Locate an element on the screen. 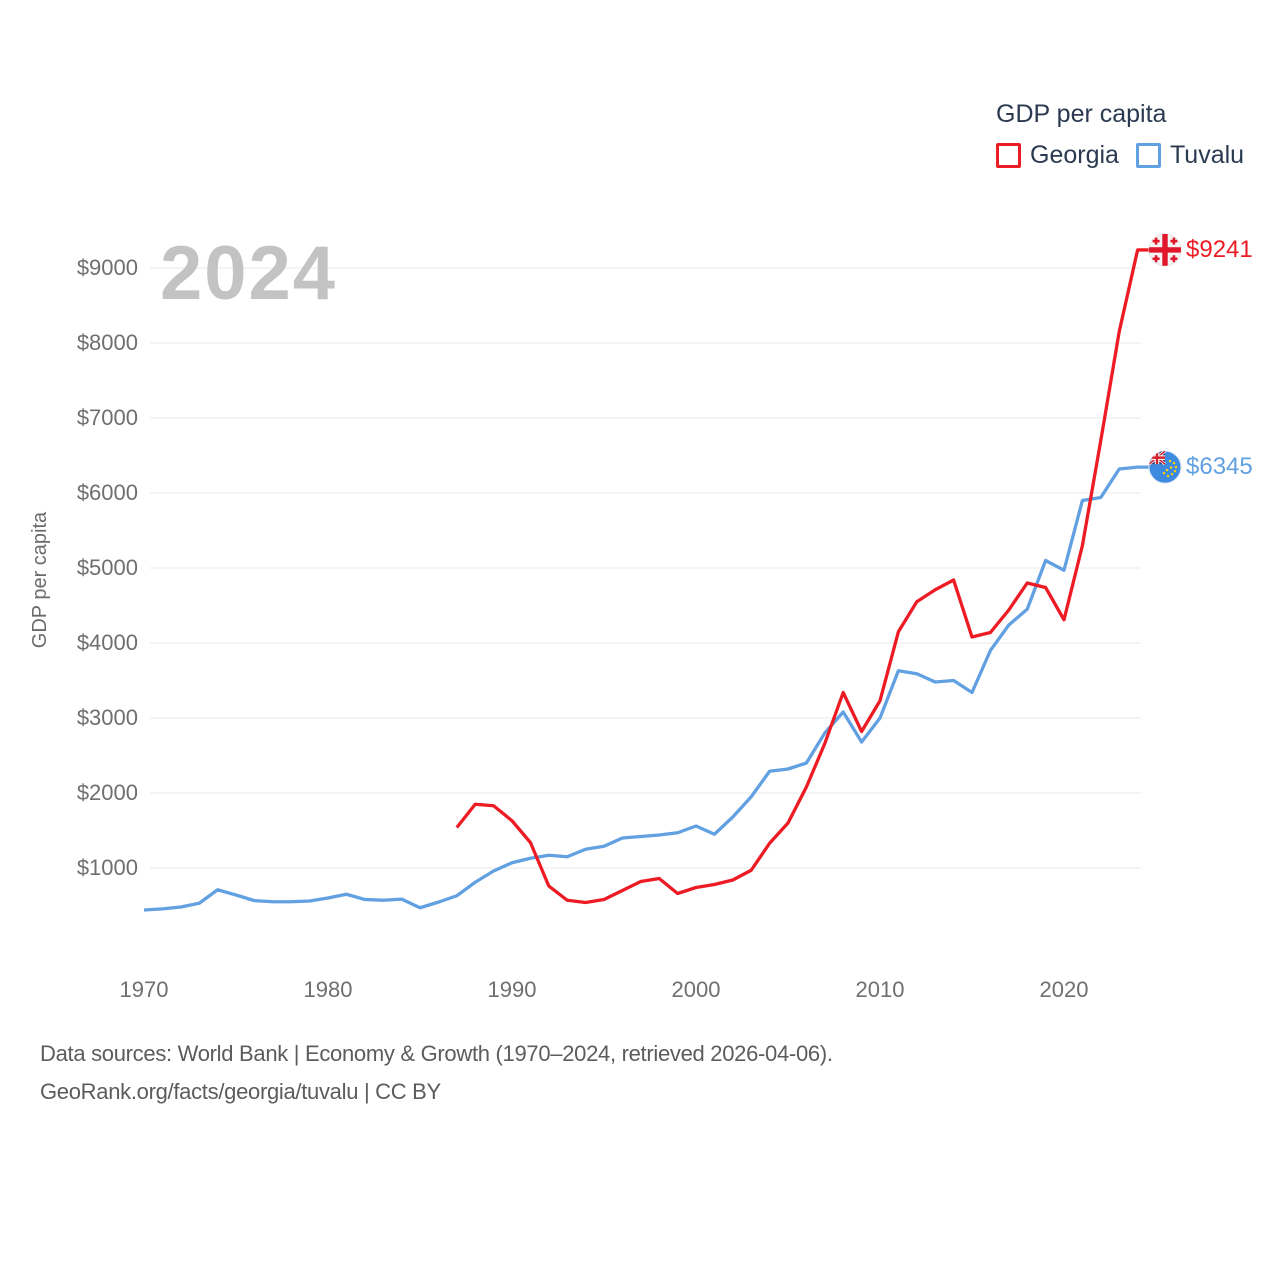 This screenshot has width=1280, height=1280. source-line-2: GeoRank.org/facts/georgia/tuvalu | CC BY is located at coordinates (240, 1091).